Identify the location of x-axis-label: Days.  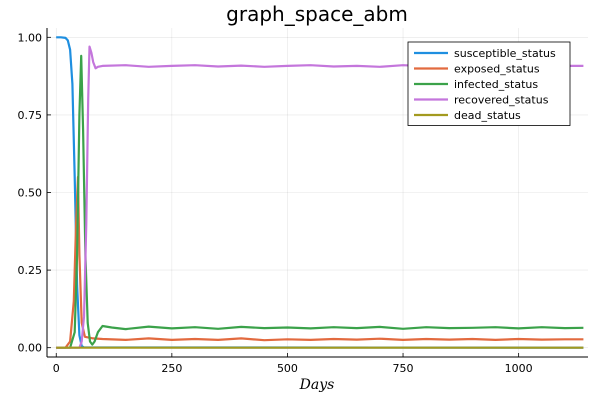
(317, 385).